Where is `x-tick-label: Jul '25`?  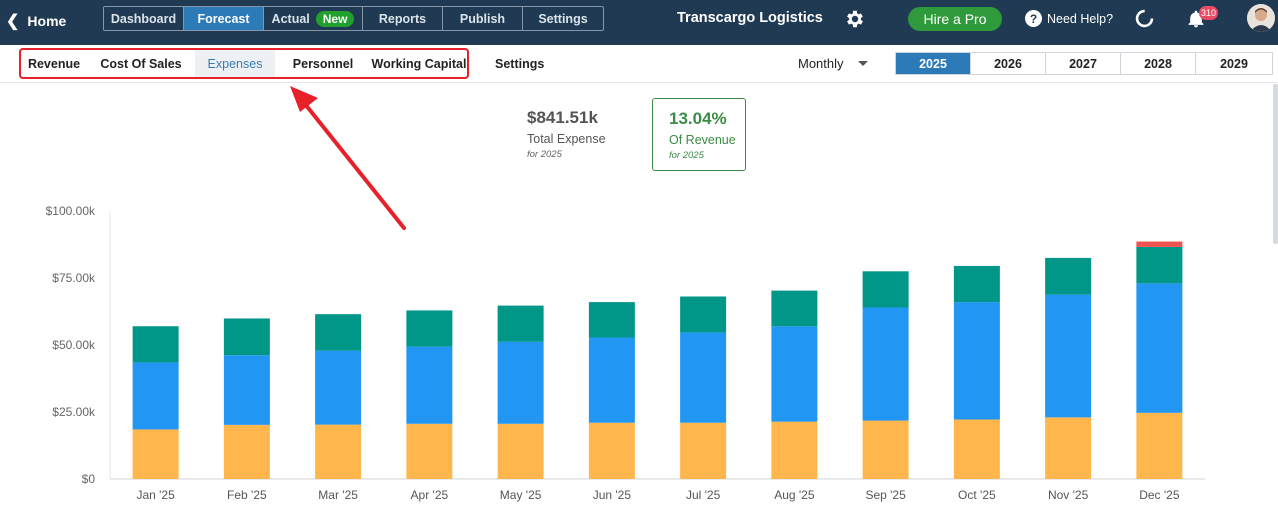 x-tick-label: Jul '25 is located at coordinates (703, 495).